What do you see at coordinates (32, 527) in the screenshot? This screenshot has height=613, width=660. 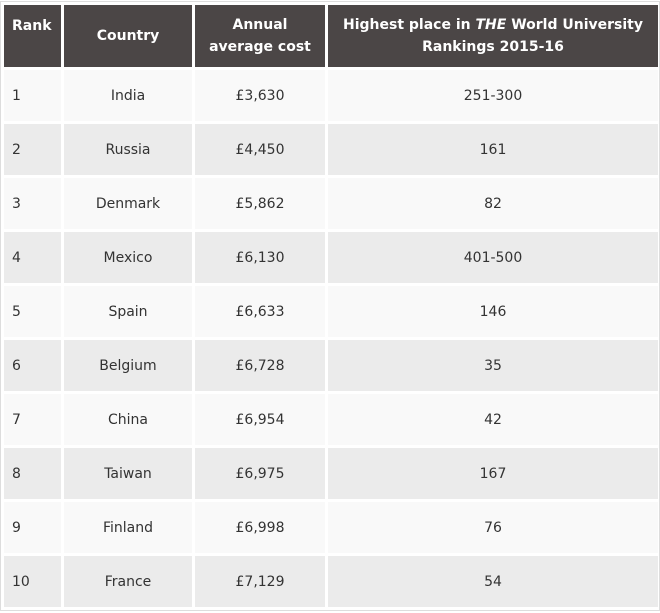 I see `table-cell: 9` at bounding box center [32, 527].